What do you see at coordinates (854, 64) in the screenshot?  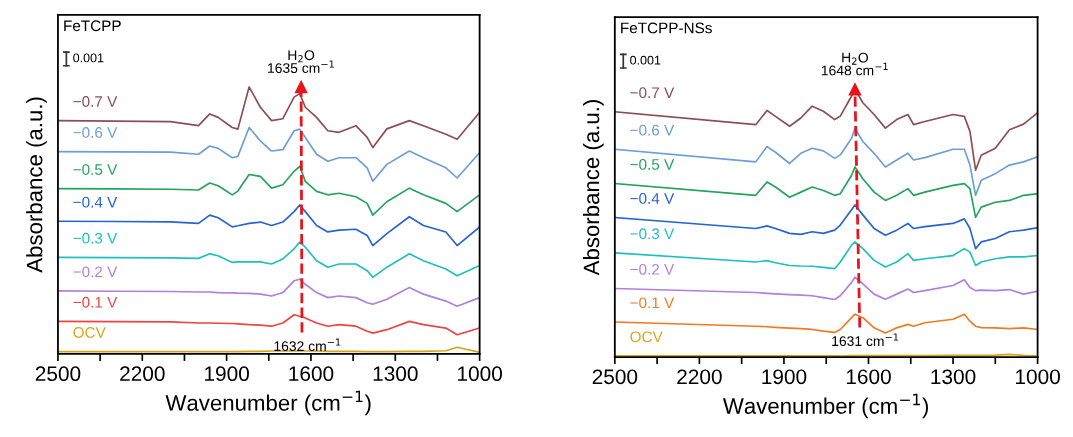 I see `text: H$_{2}$O 1648 cm$^{−1}$` at bounding box center [854, 64].